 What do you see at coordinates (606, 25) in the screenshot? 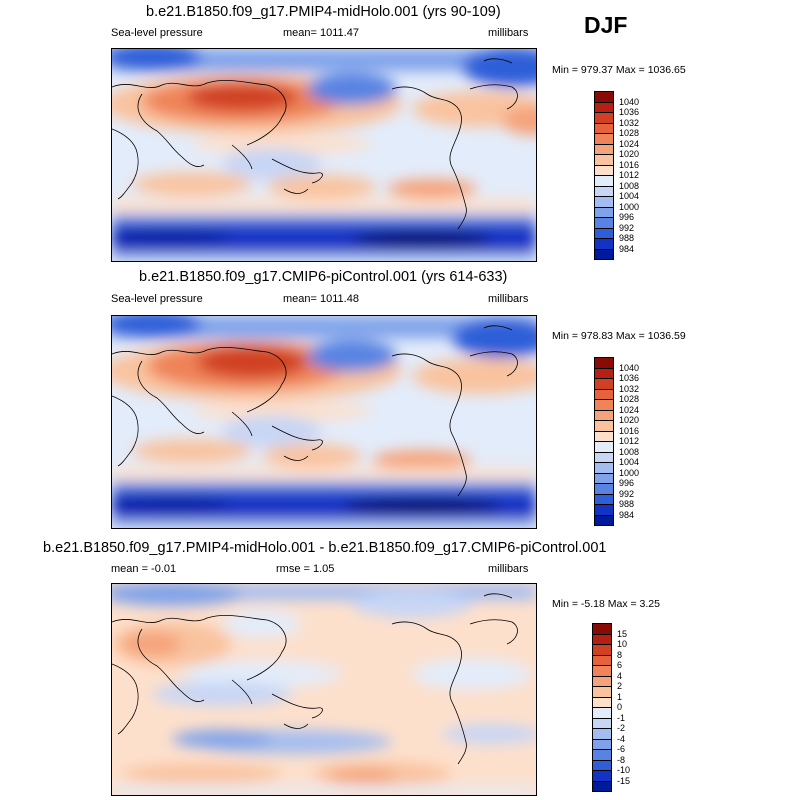
I see `season-label: DJF` at bounding box center [606, 25].